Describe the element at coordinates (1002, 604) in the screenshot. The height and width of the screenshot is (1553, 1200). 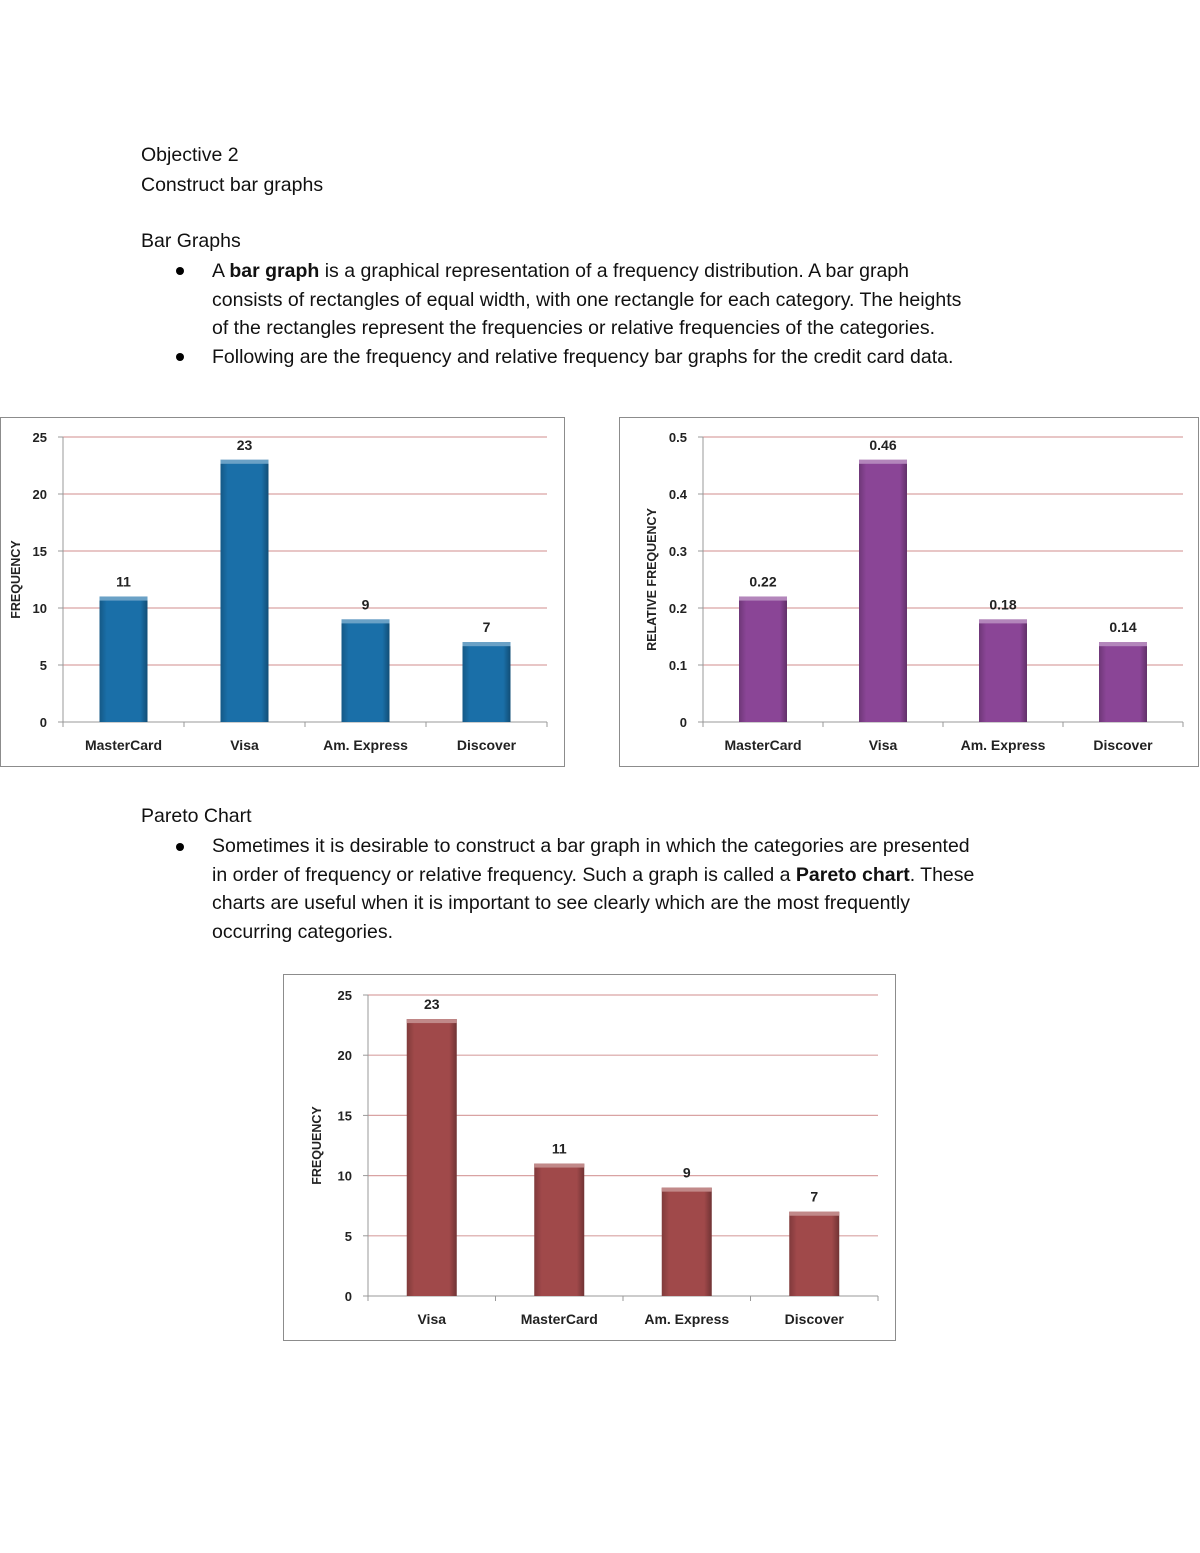
I see `value-label: 0.18` at that location.